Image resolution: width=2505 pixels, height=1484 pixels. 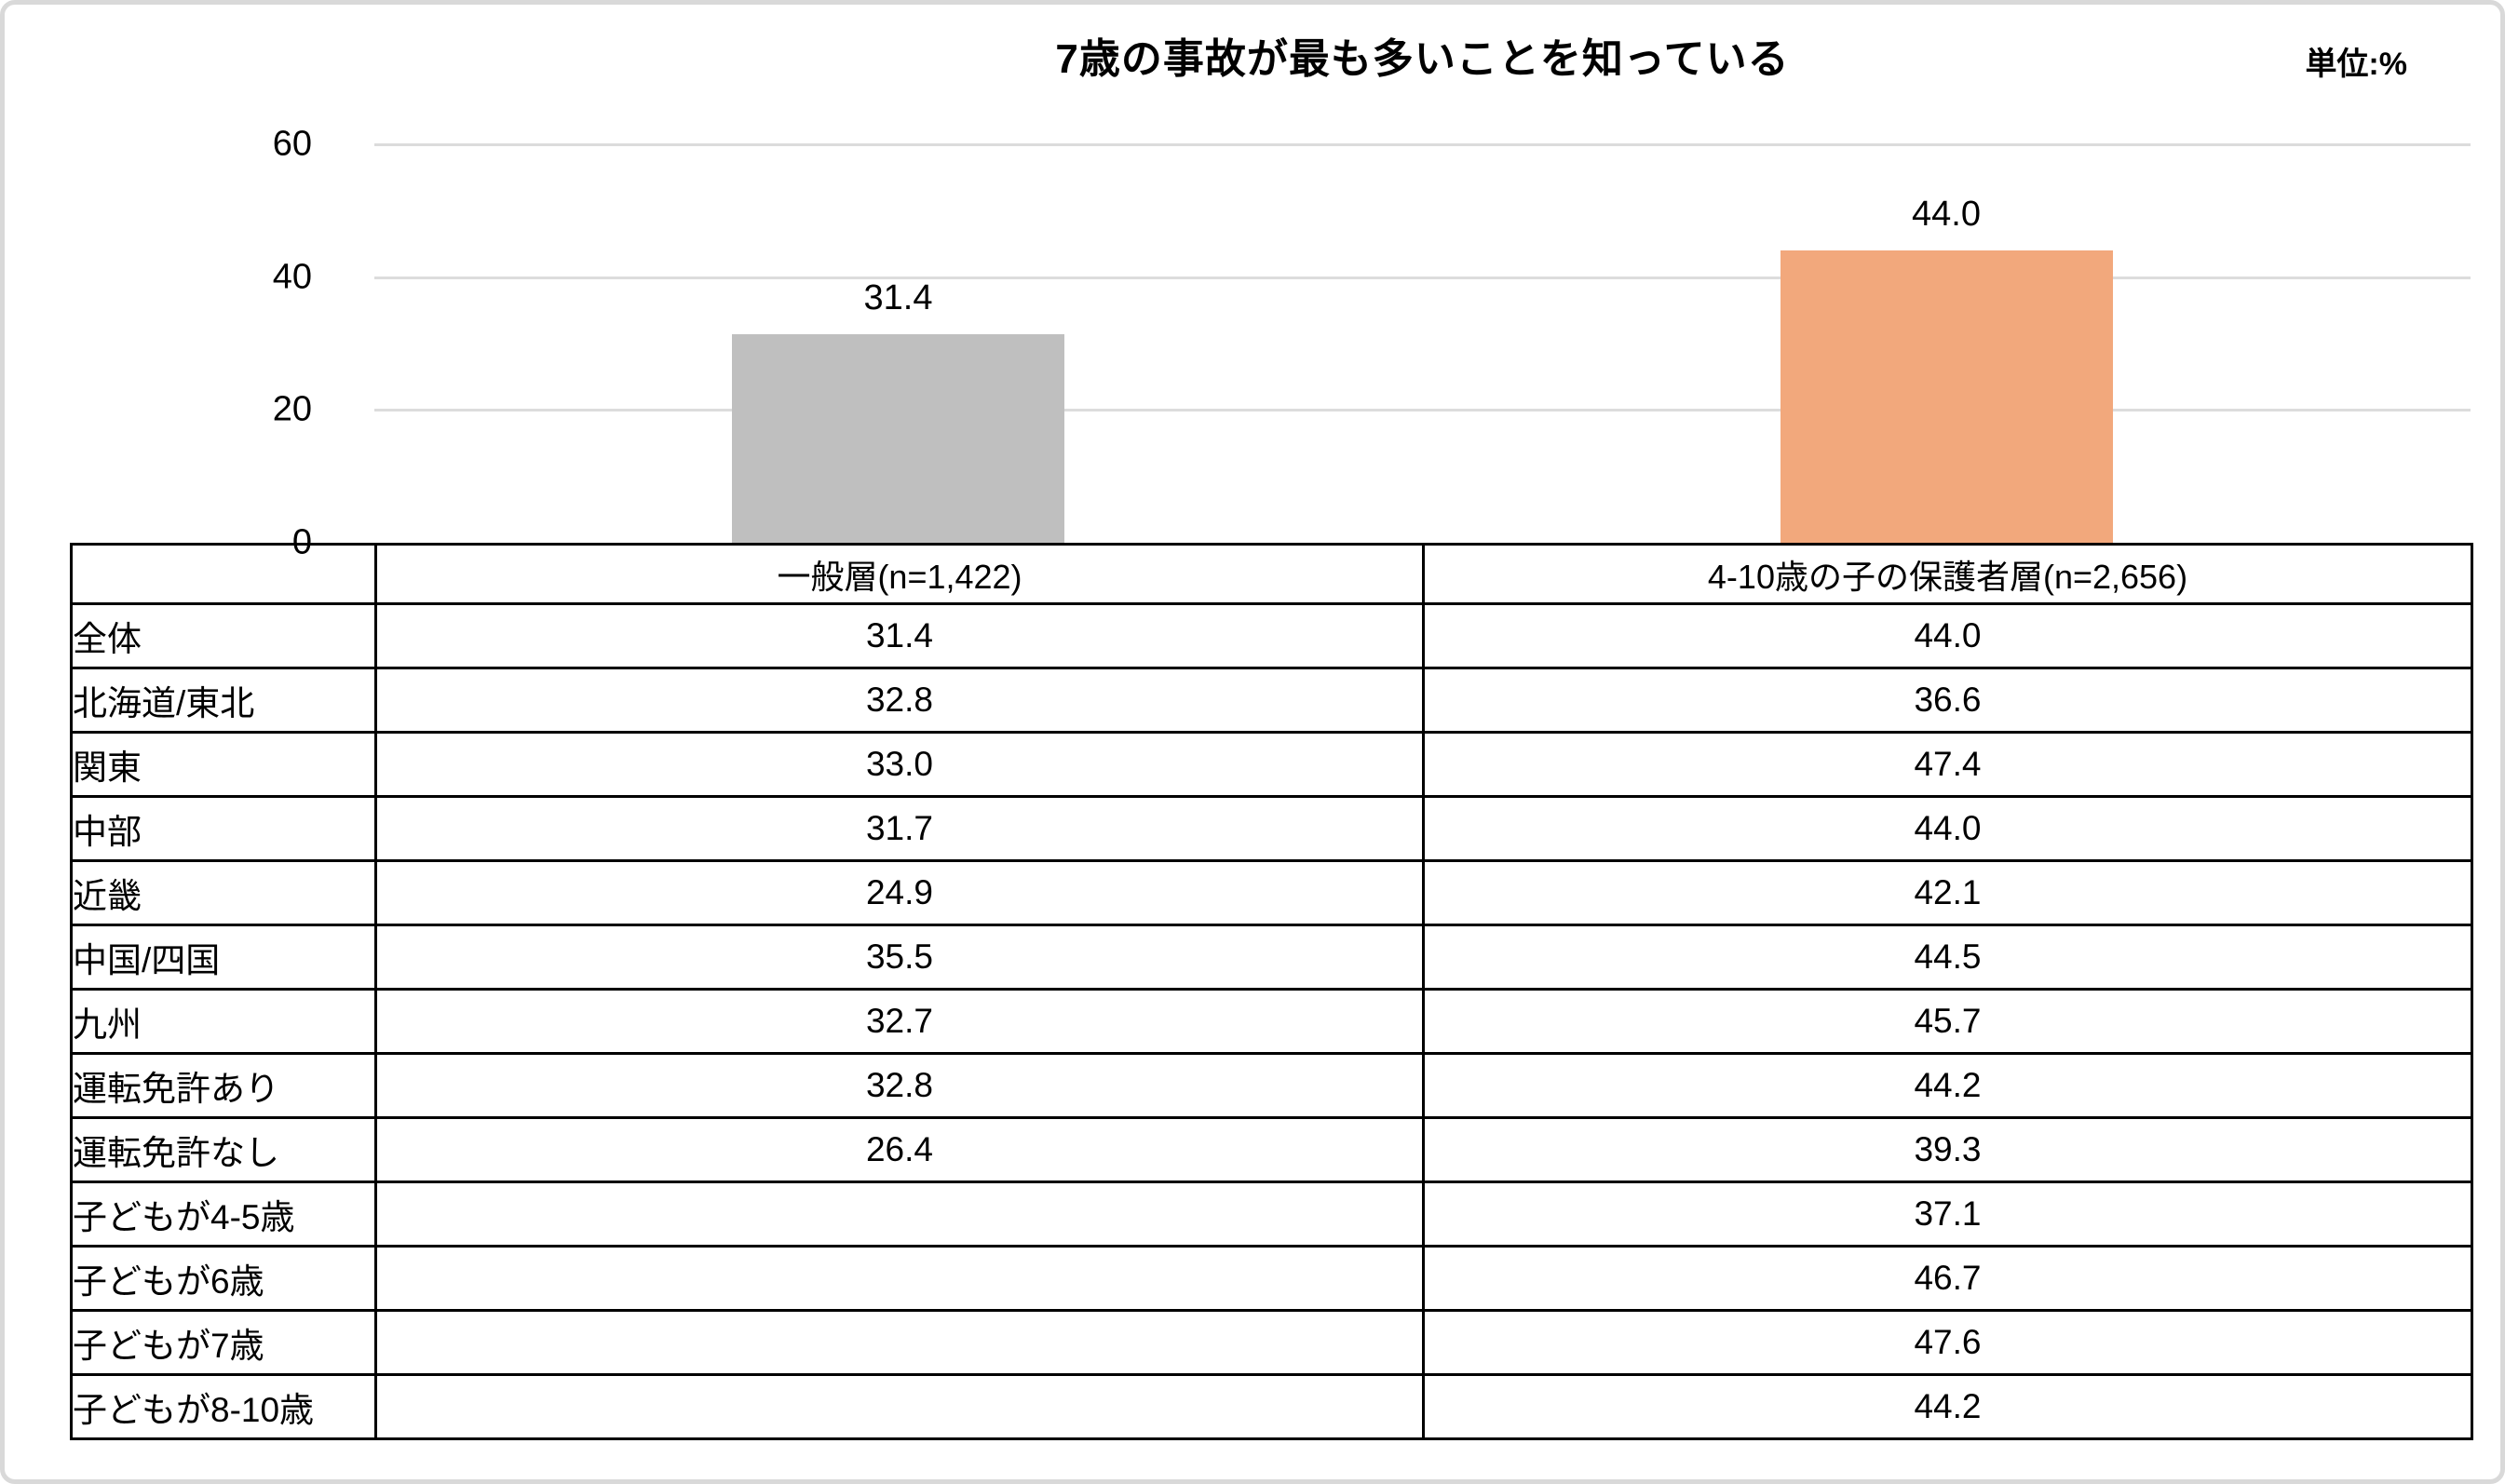 I want to click on cell-general-value: 33.0, so click(x=899, y=764).